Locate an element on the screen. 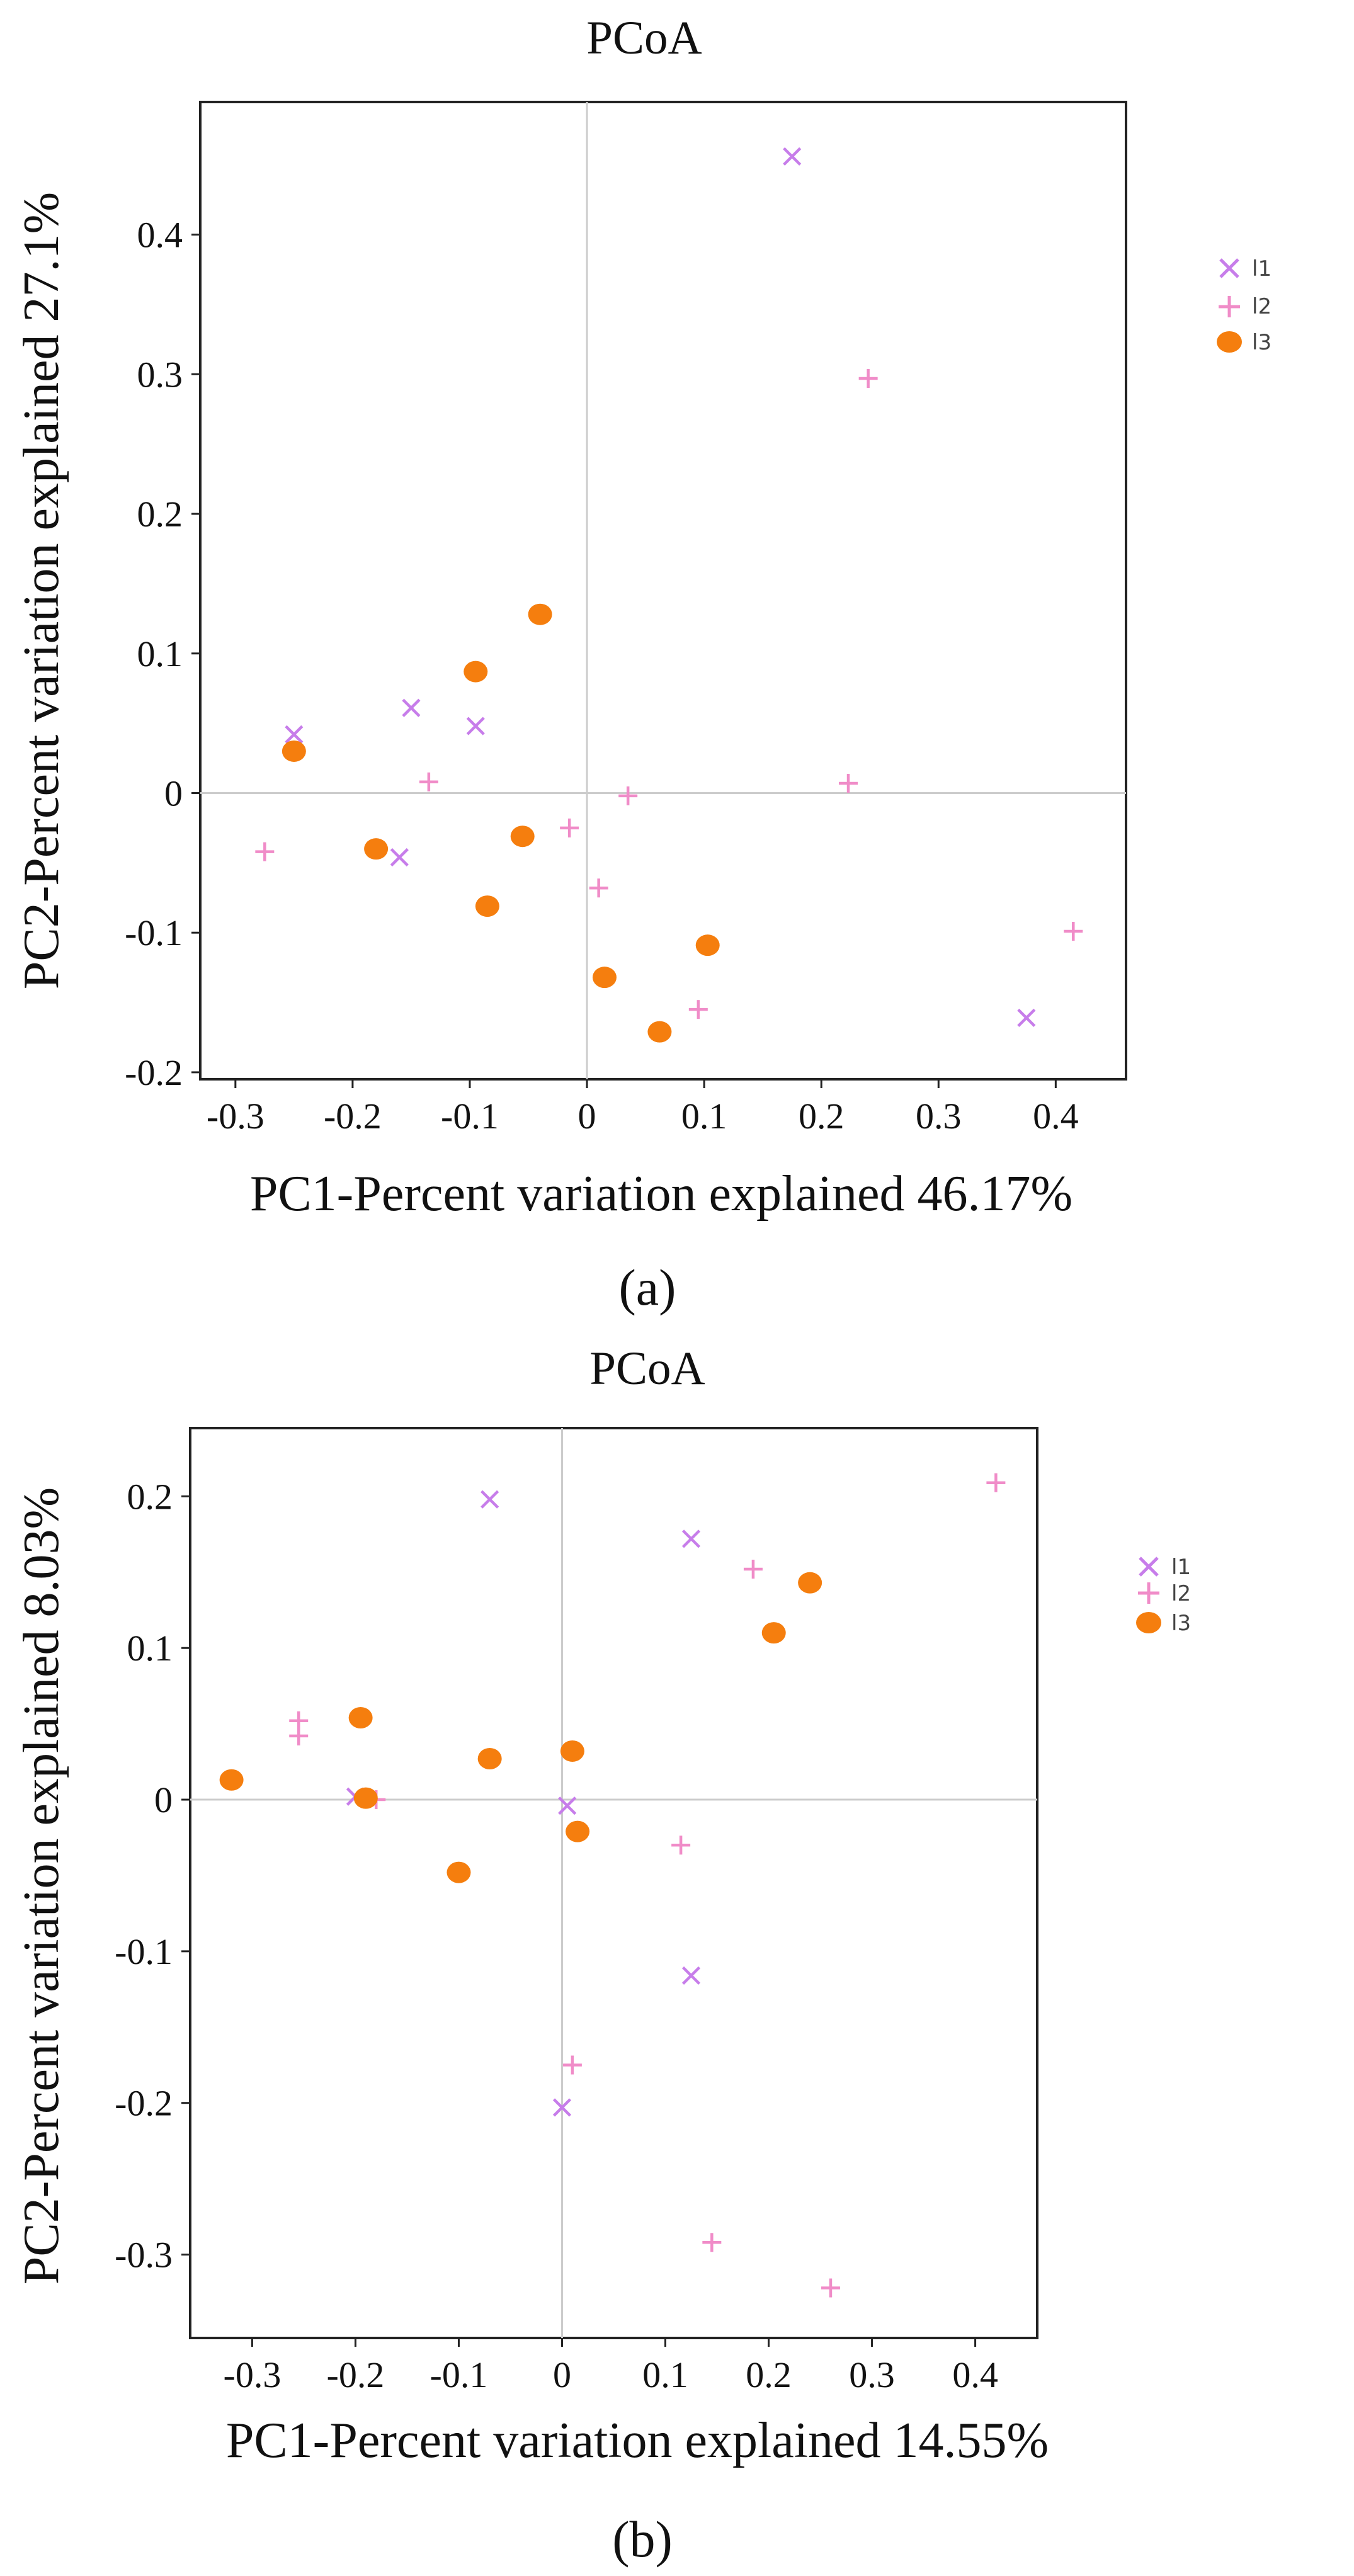 This screenshot has width=1354, height=2576. panel-b-legend-l3-label: l3 is located at coordinates (1181, 1623).